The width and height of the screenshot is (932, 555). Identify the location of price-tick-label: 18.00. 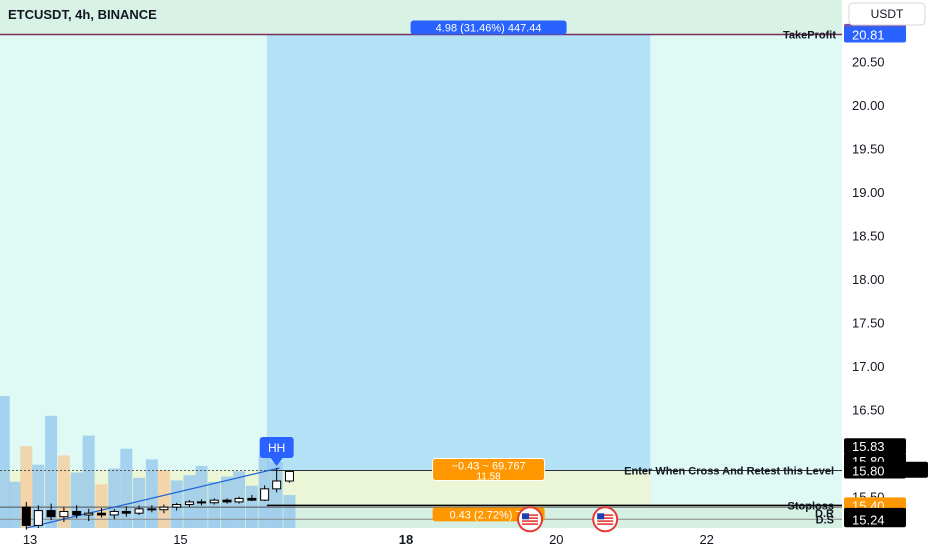
(868, 279).